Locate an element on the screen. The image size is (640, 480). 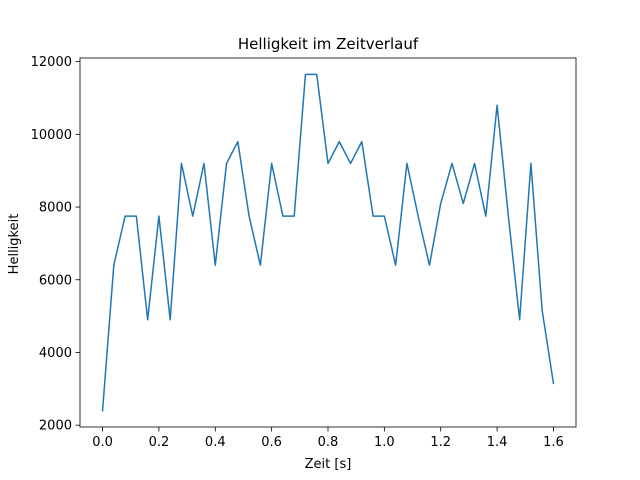
y-tick-label: 4000 is located at coordinates (55, 353).